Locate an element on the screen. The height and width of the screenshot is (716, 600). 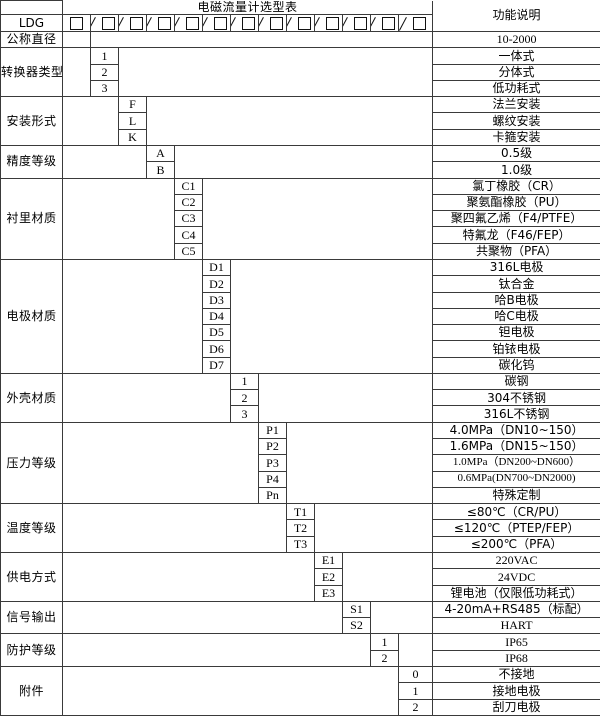
code-cell: D5 is located at coordinates (216, 333).